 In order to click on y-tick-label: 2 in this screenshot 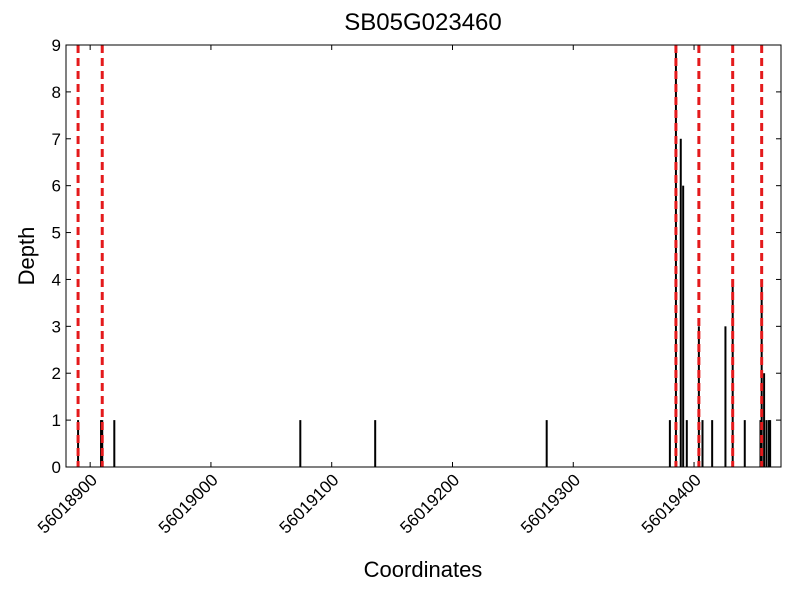, I will do `click(56, 373)`.